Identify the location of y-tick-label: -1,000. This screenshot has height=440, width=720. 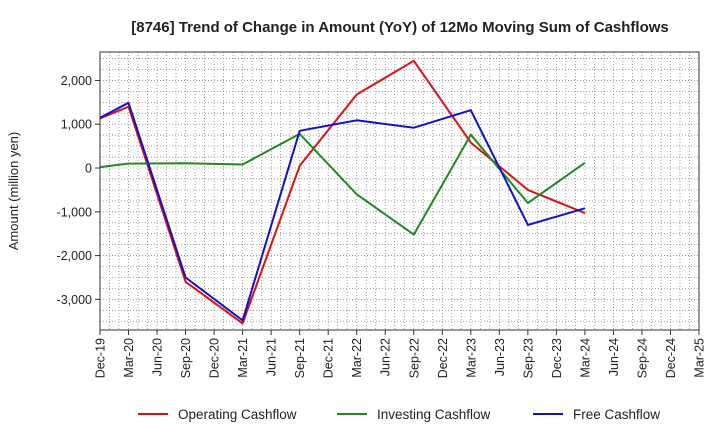
(74, 212).